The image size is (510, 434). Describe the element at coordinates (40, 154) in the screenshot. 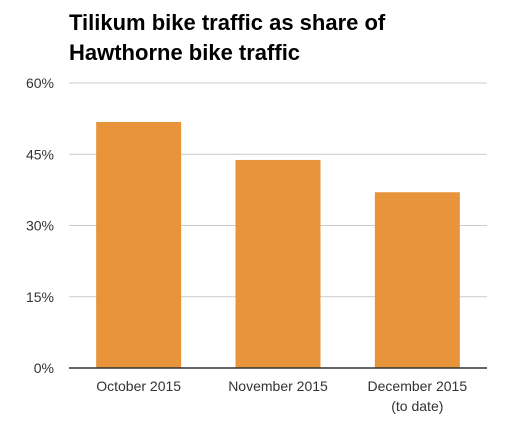

I see `y-tick-label: 45%` at that location.